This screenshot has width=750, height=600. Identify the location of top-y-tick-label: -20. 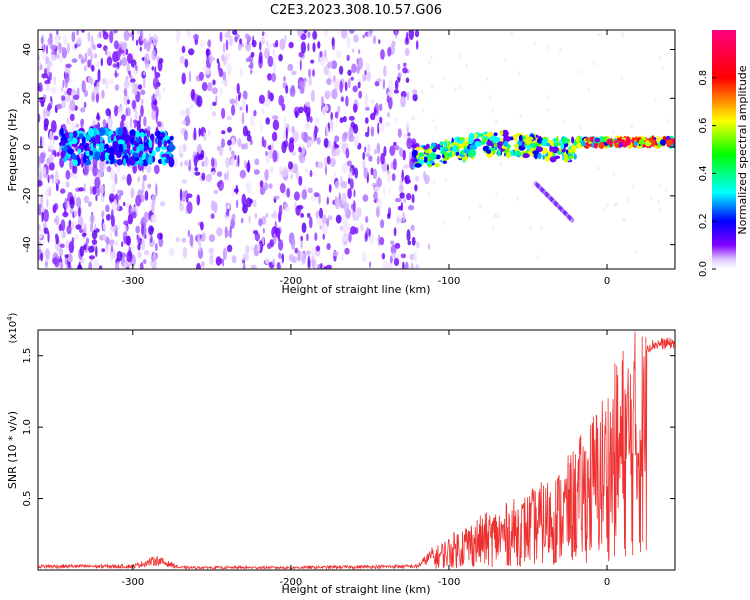
(27, 196).